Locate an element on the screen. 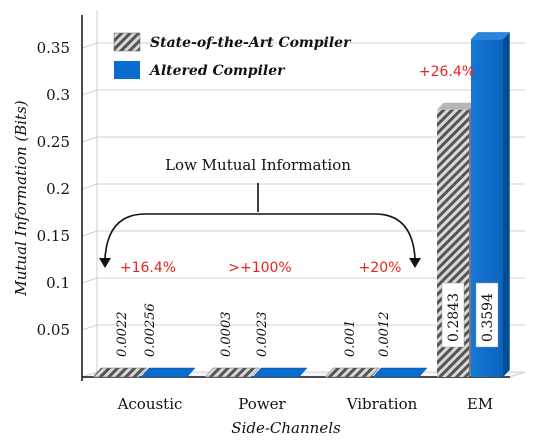 This screenshot has width=540, height=441. x-tick-label: EM is located at coordinates (480, 404).